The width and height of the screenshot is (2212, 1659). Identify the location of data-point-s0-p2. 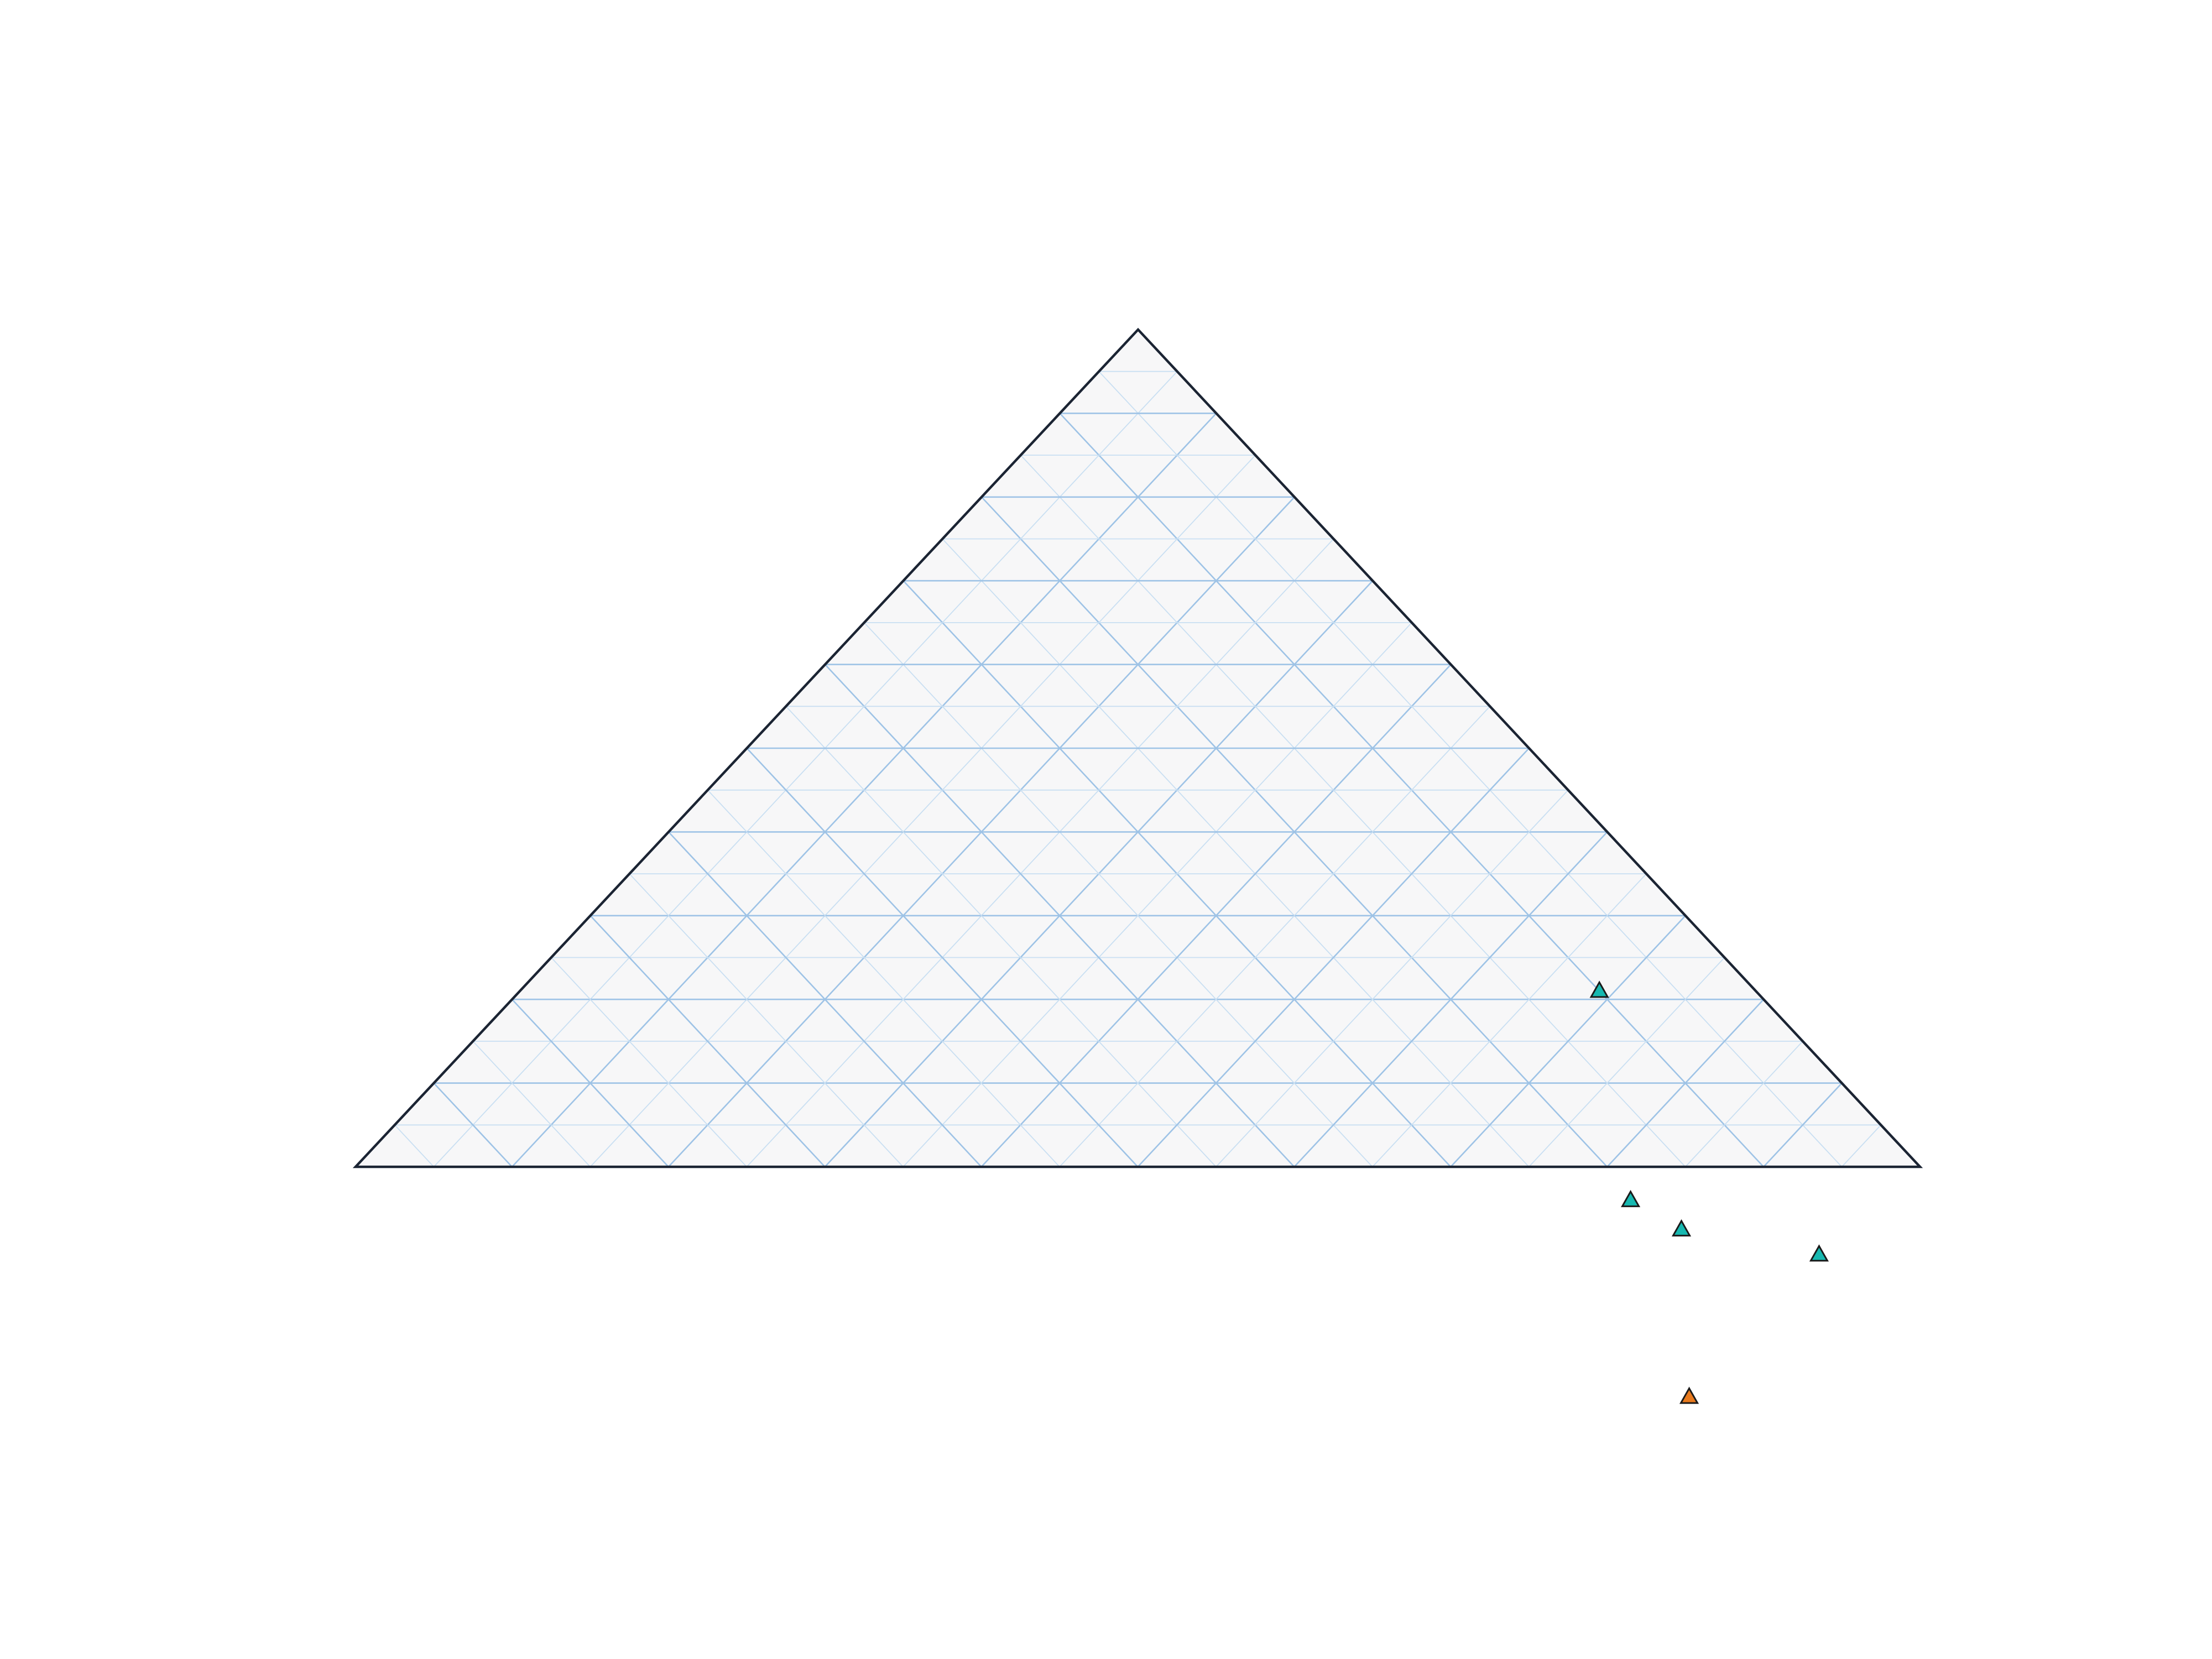
(1682, 1228).